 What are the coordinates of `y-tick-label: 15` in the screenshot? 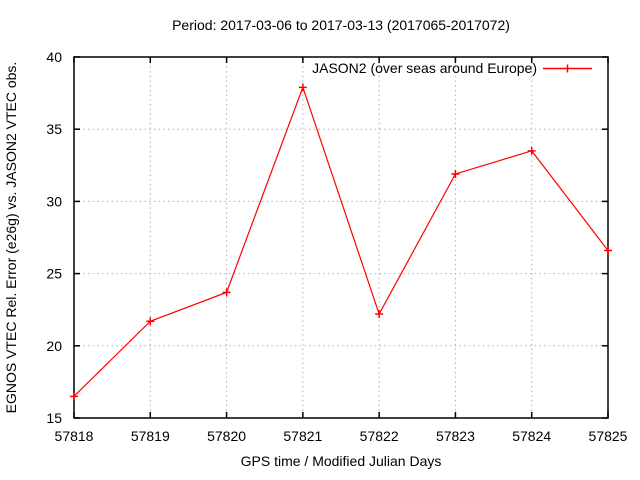 It's located at (54, 418).